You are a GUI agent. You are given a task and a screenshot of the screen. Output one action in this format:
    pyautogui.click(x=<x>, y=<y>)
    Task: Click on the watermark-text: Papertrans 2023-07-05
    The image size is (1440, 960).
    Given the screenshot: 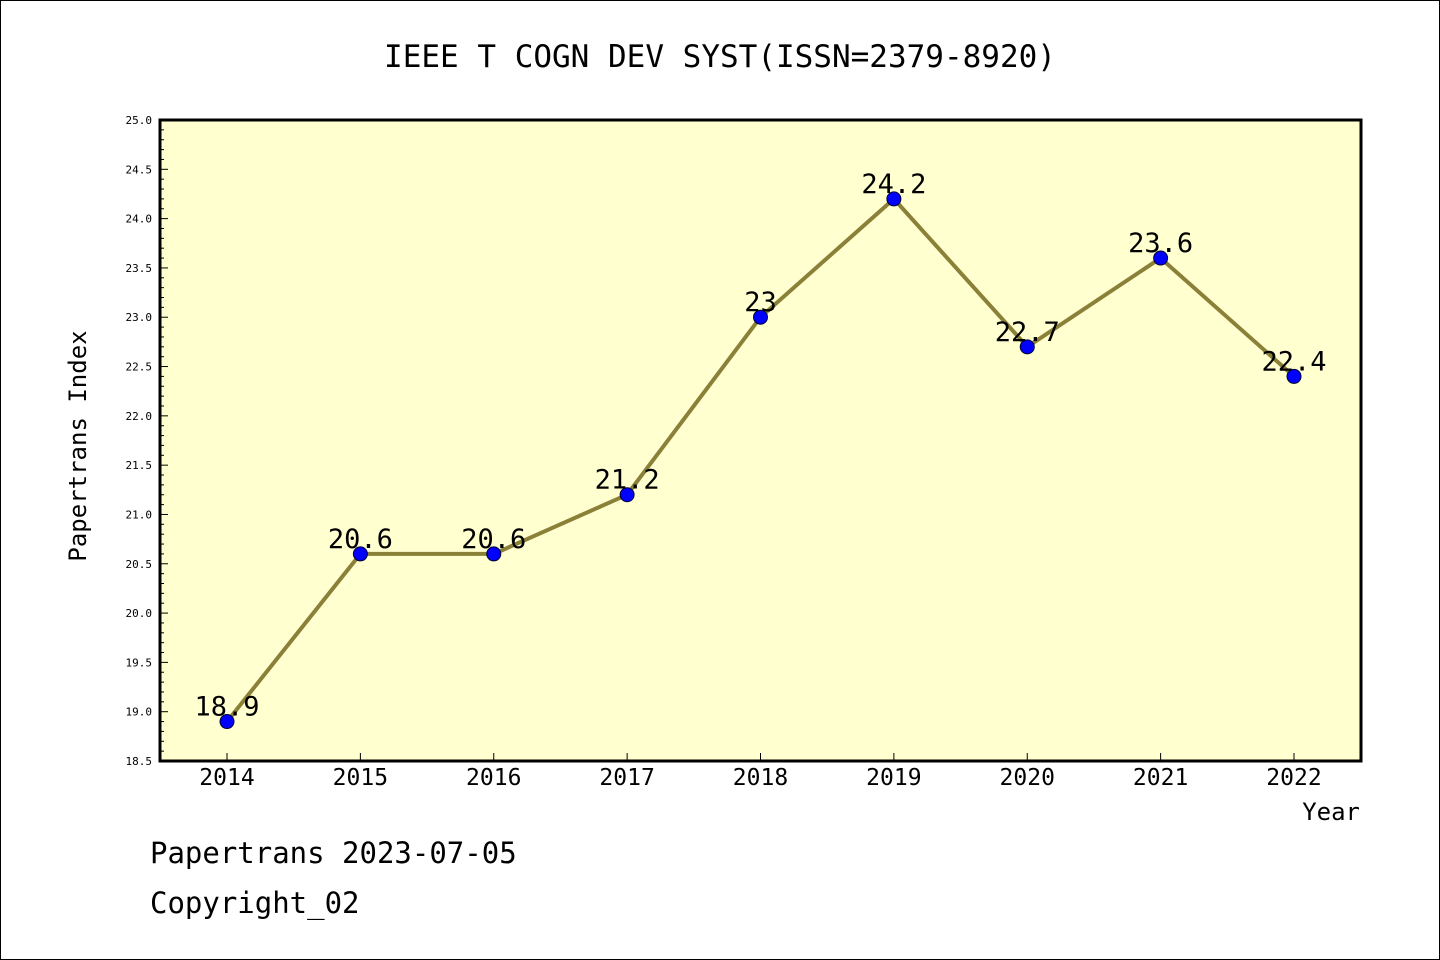 What is the action you would take?
    pyautogui.click(x=333, y=853)
    